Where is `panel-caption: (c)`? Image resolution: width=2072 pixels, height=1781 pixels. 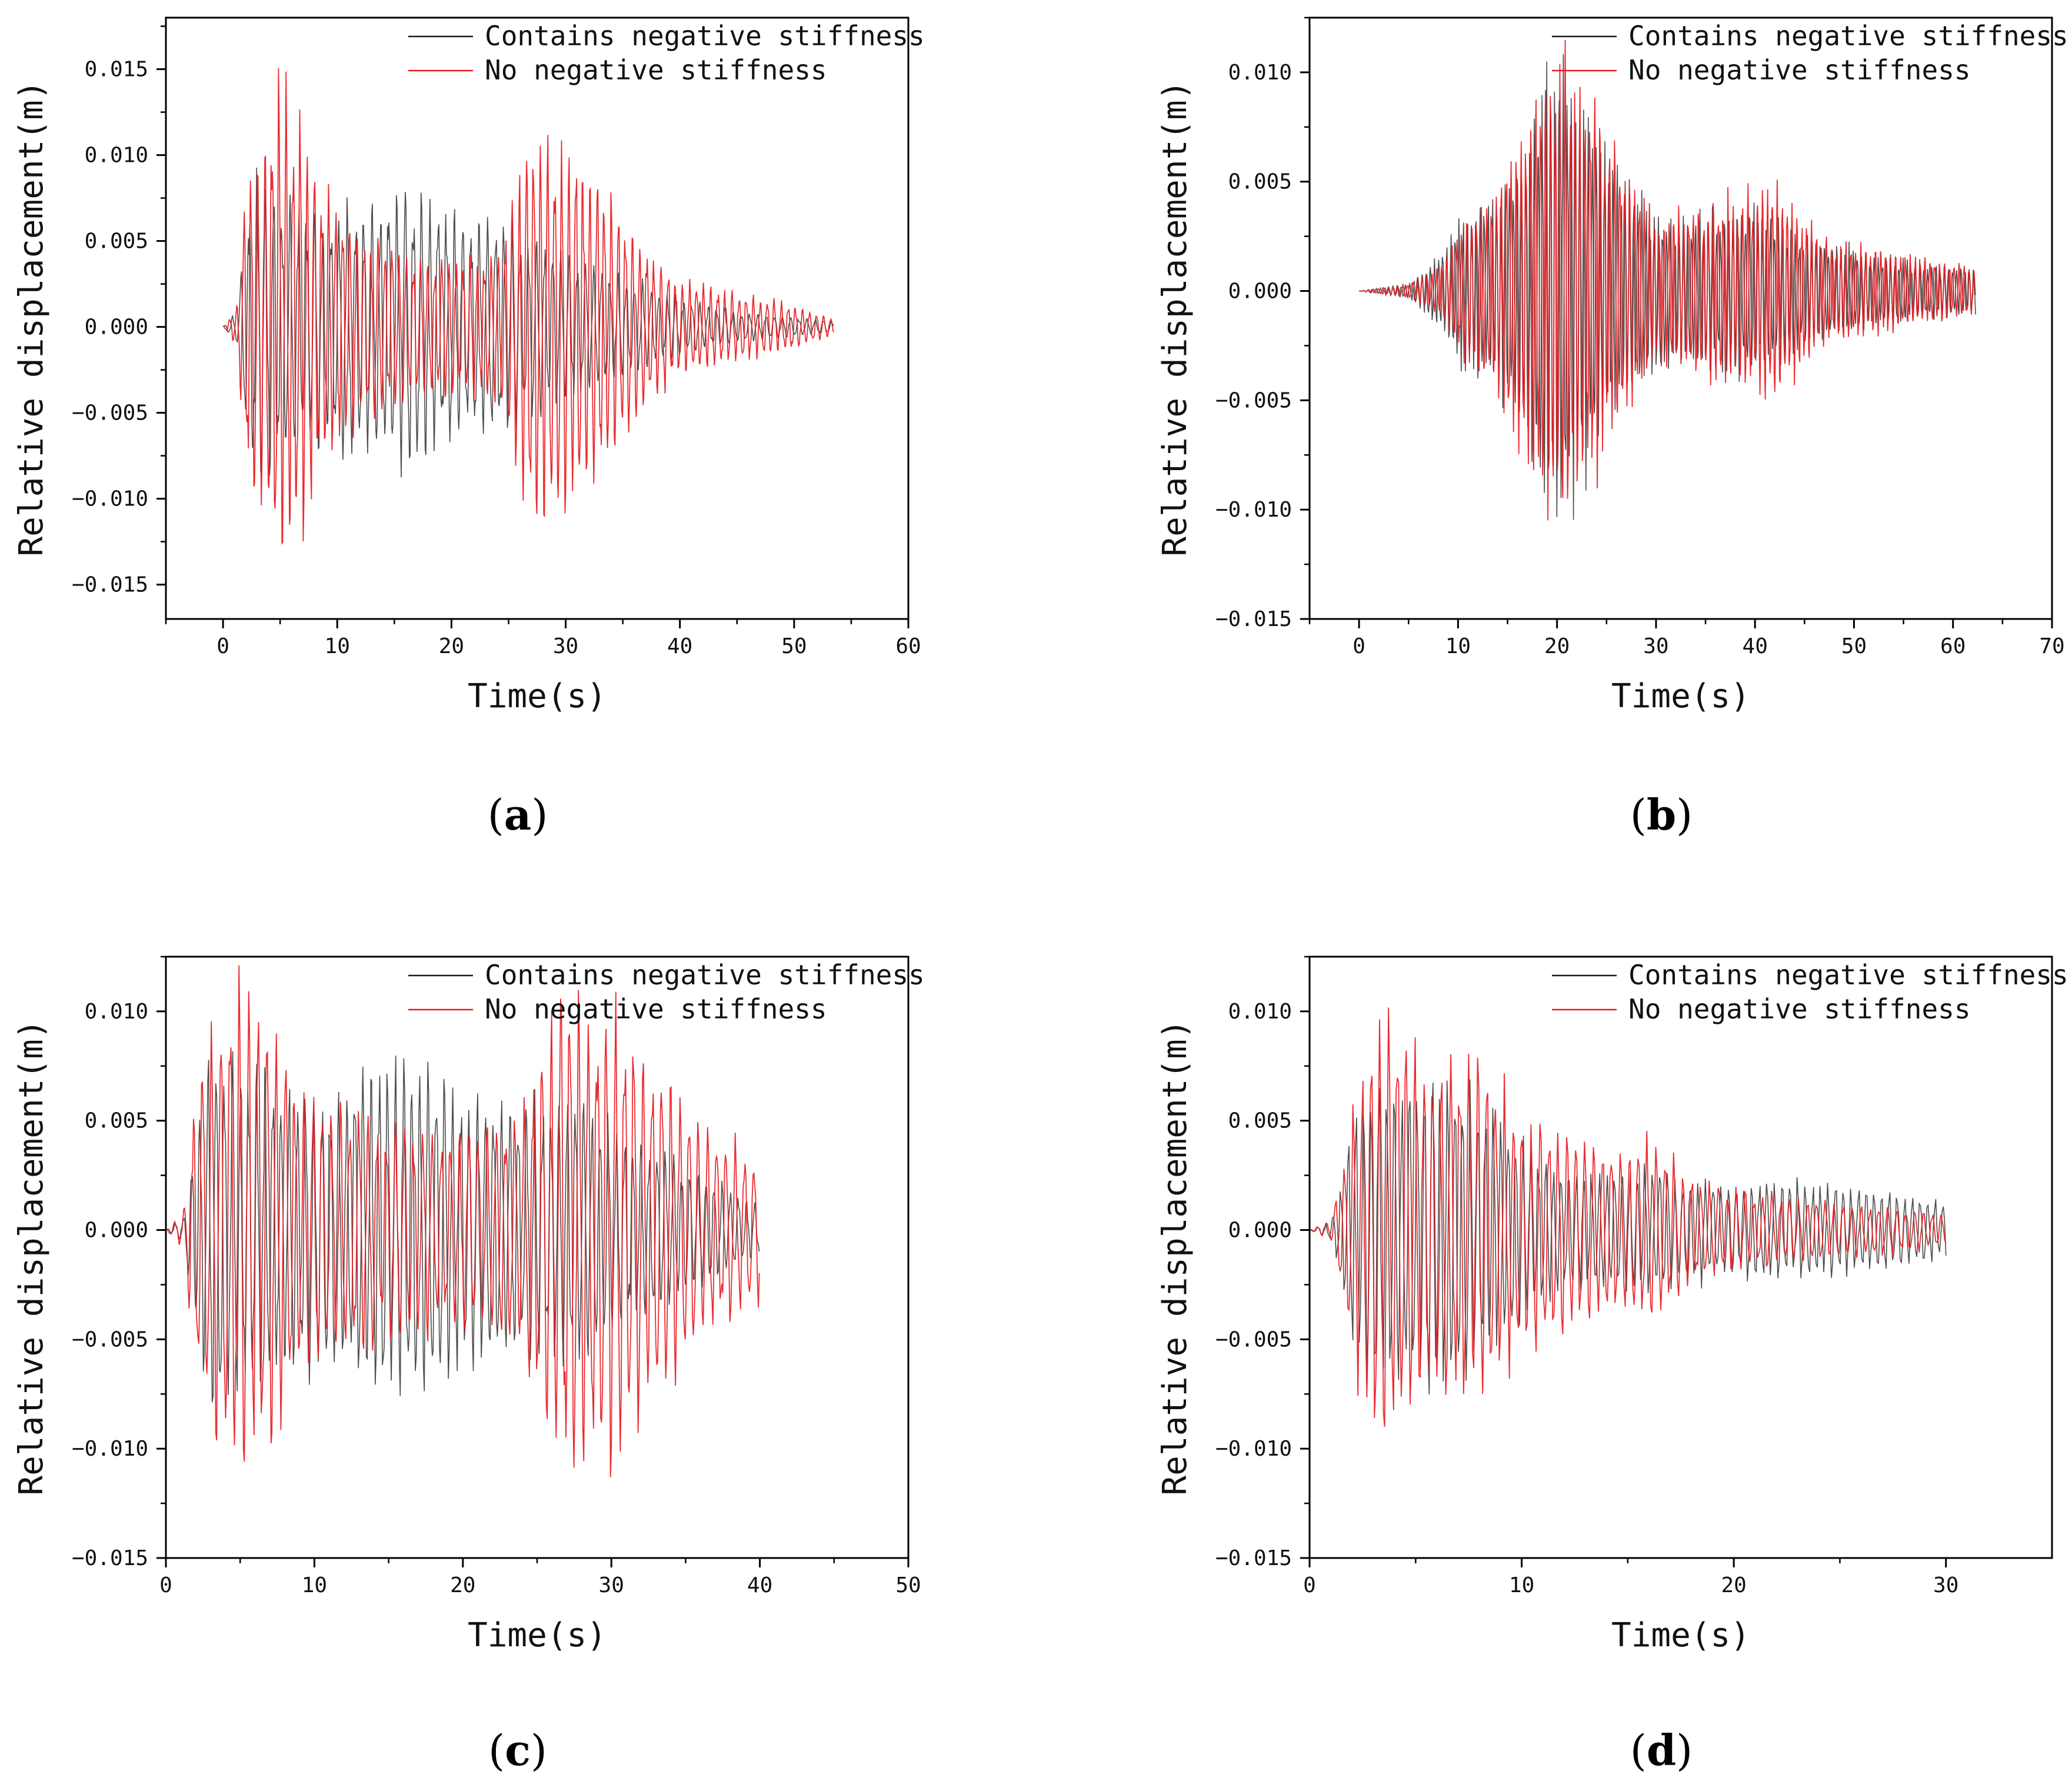 panel-caption: (c) is located at coordinates (518, 1750).